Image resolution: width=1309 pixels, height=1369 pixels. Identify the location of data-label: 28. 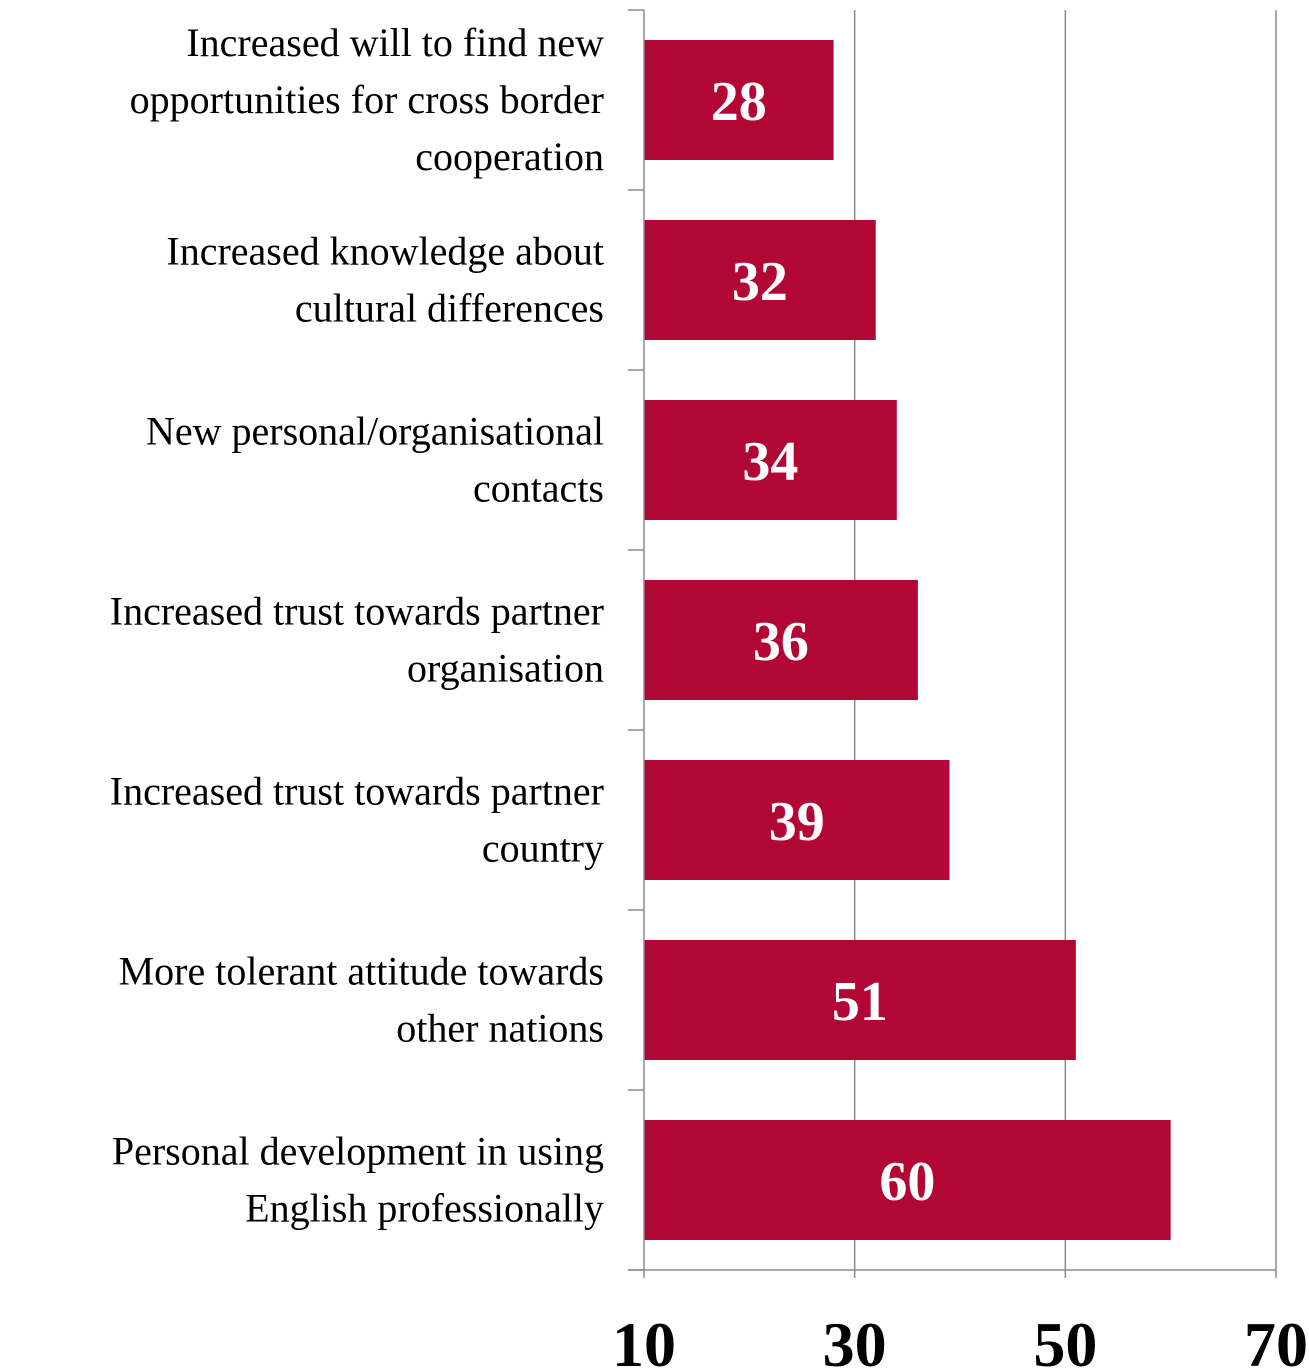
(739, 102).